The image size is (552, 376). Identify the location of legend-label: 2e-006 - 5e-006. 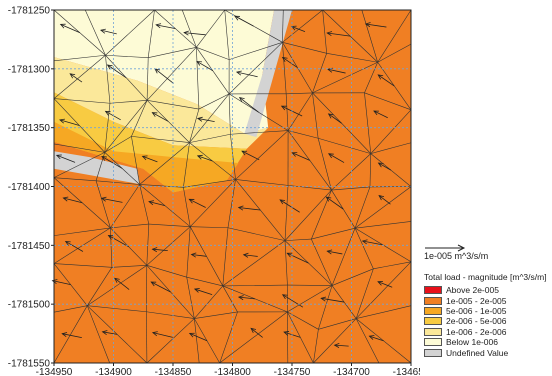
(476, 321).